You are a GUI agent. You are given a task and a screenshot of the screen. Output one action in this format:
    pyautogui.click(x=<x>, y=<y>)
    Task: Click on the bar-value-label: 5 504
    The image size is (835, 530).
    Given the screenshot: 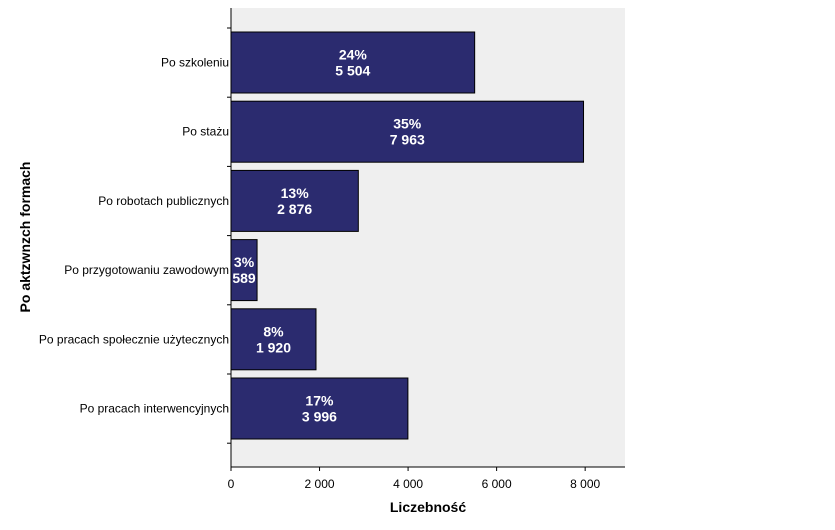 What is the action you would take?
    pyautogui.click(x=352, y=71)
    